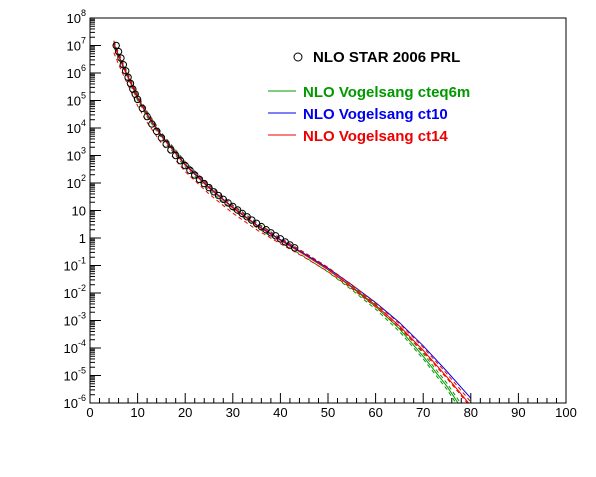  I want to click on x-tick-label: 90, so click(518, 412).